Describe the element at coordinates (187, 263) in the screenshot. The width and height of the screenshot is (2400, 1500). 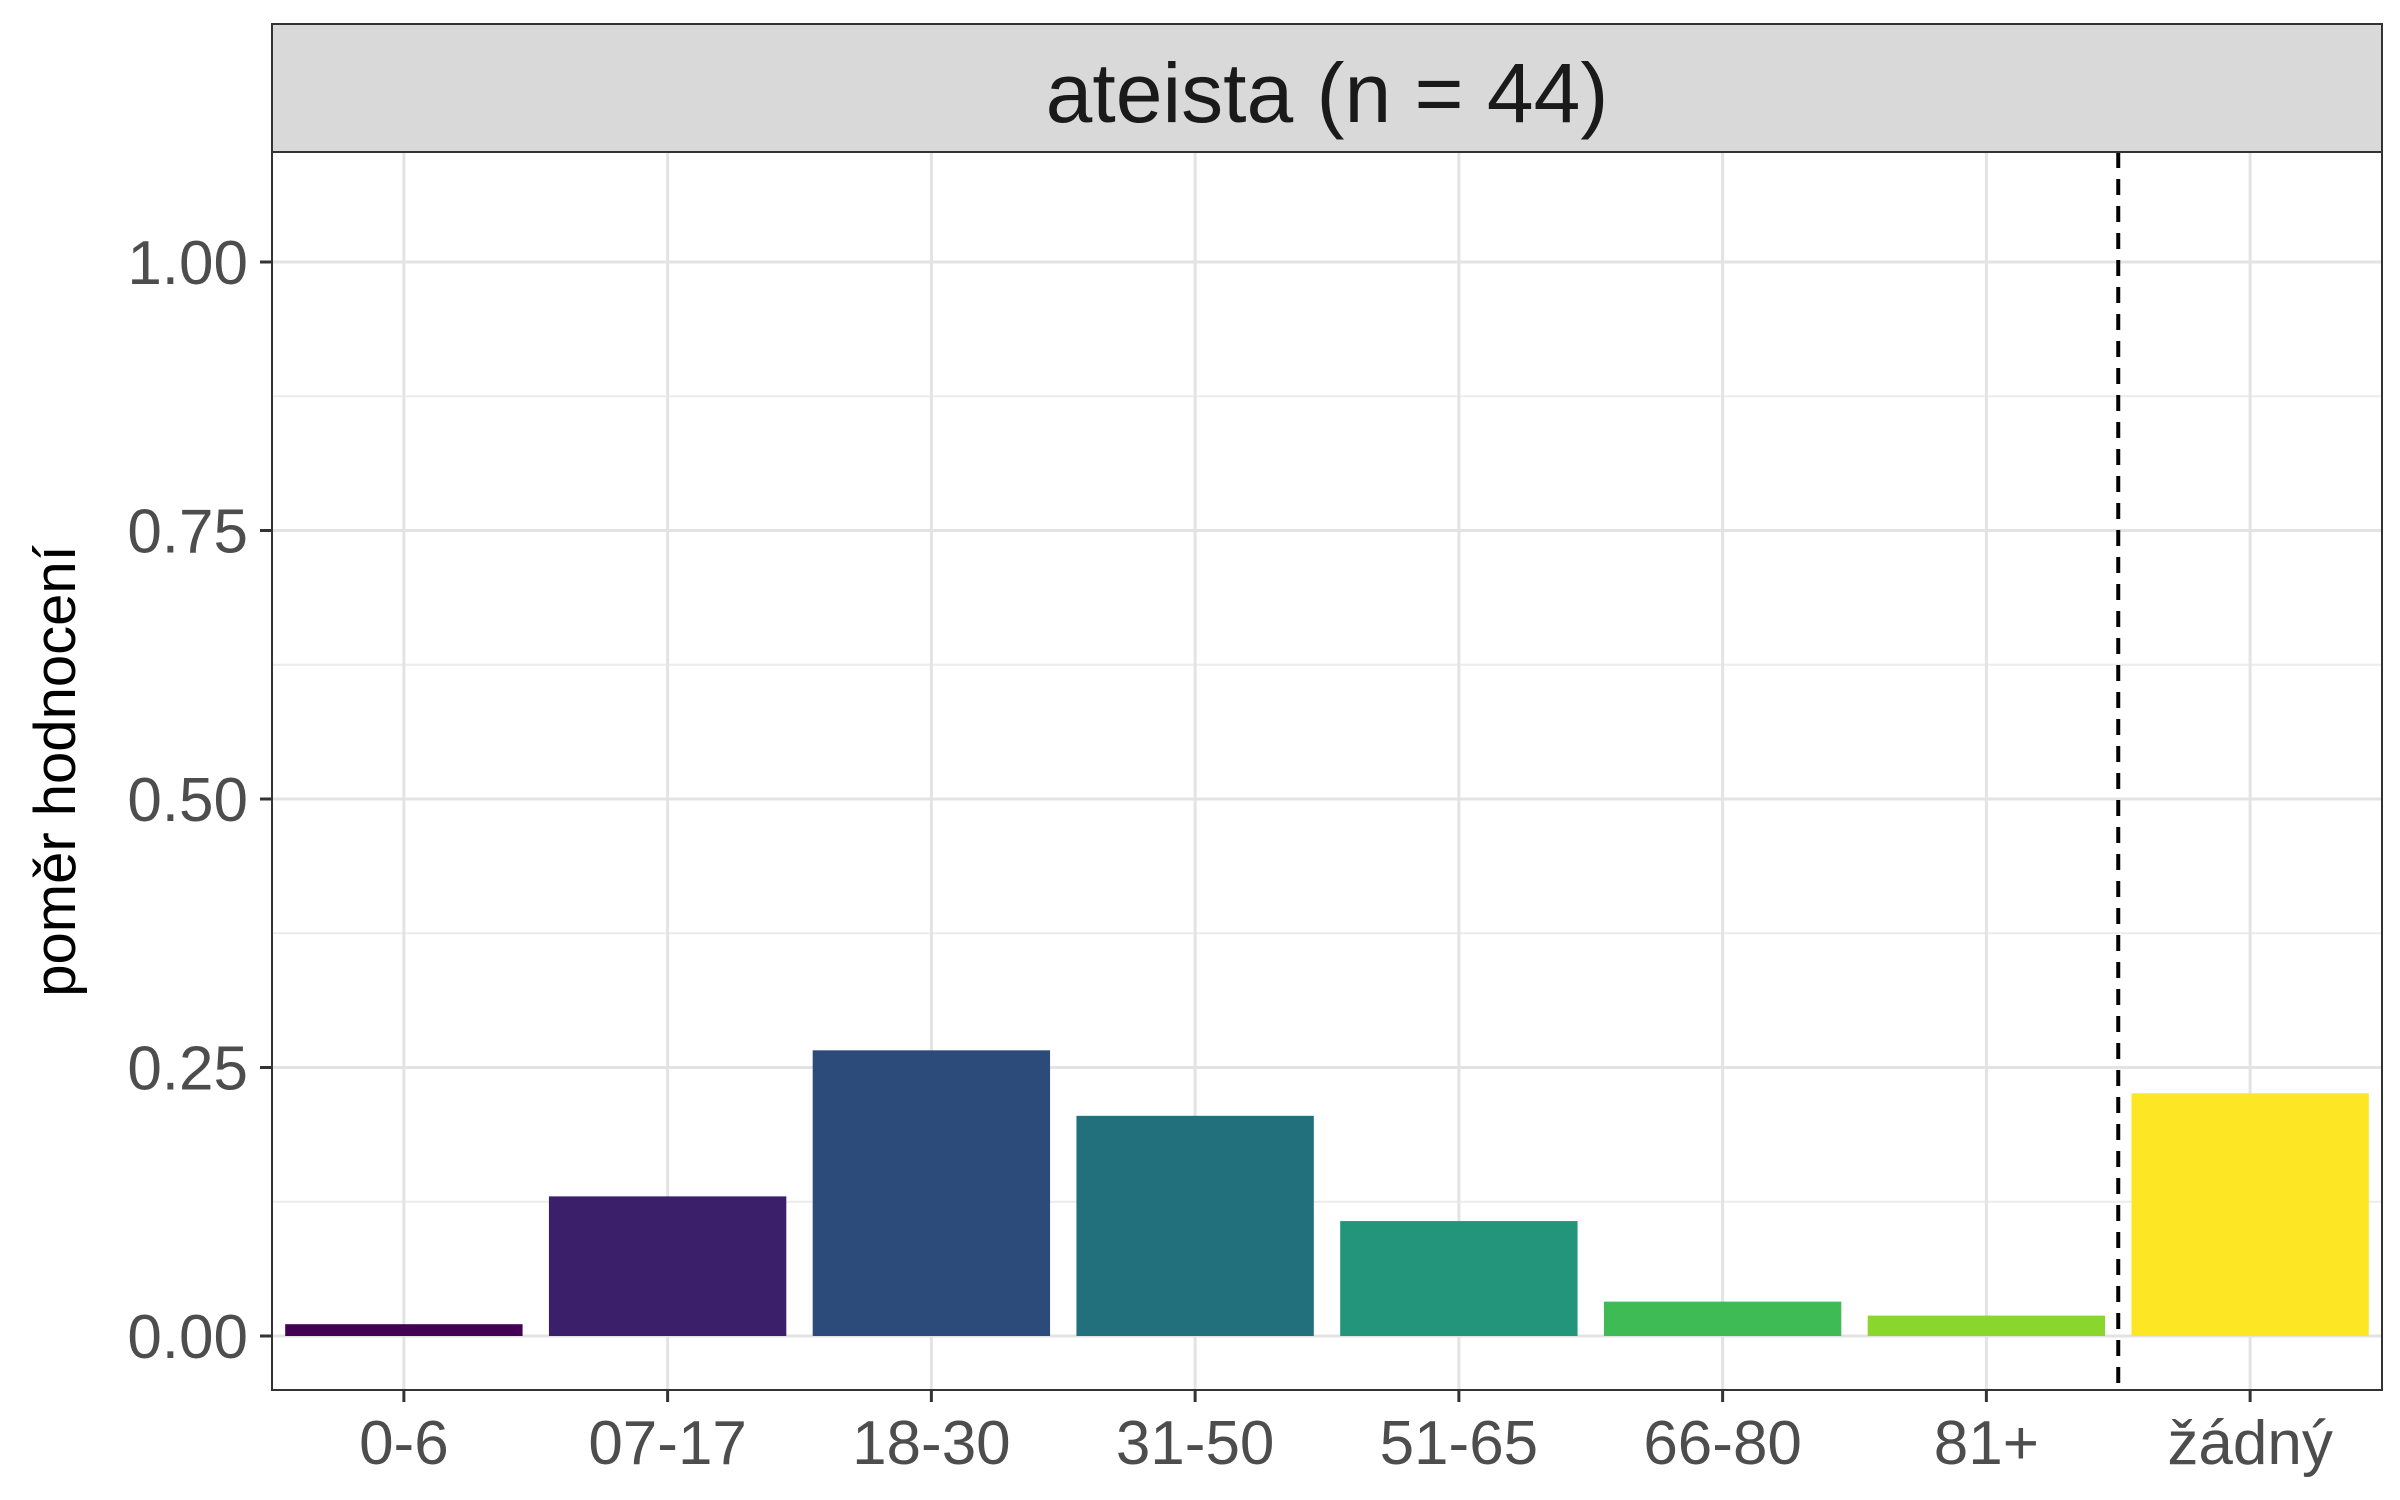
I see `y-tick-label: 1.00` at that location.